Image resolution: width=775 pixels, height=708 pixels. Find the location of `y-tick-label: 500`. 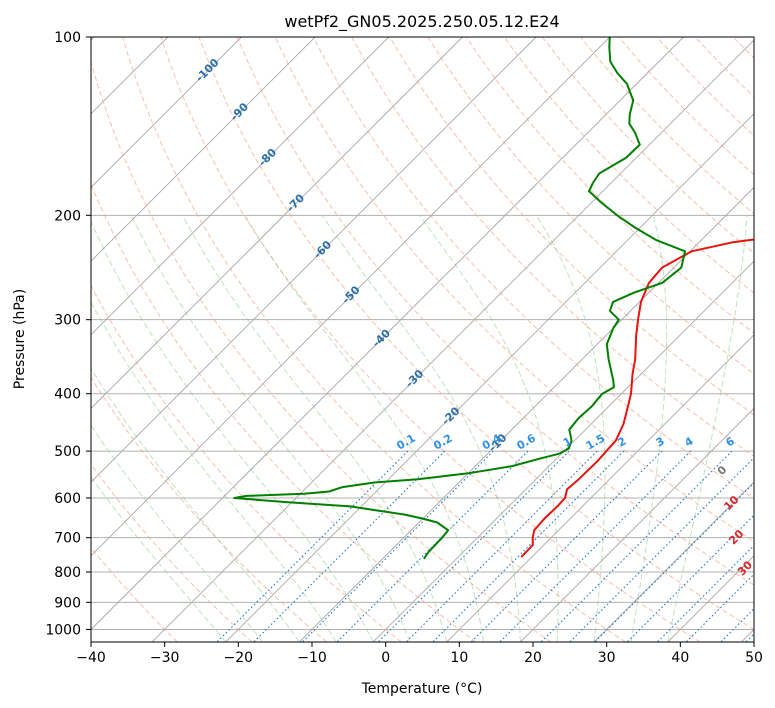

y-tick-label: 500 is located at coordinates (67, 452).